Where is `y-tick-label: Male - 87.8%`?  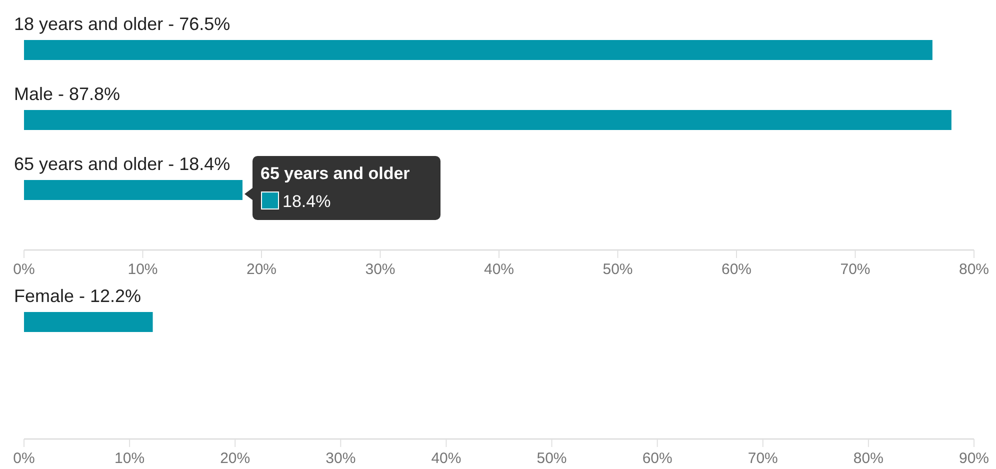
y-tick-label: Male - 87.8% is located at coordinates (67, 94).